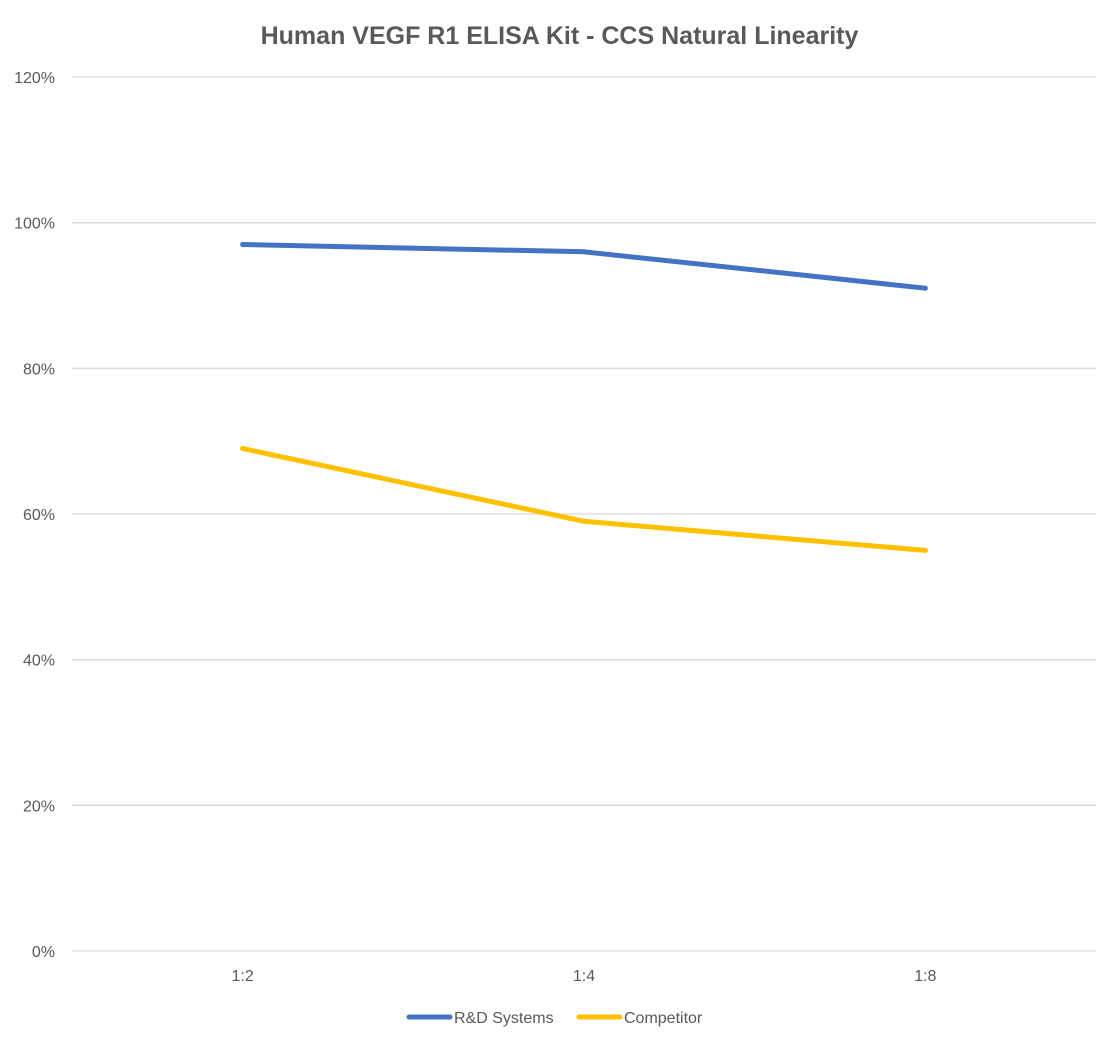  I want to click on y-tick-label: 80%, so click(39, 369).